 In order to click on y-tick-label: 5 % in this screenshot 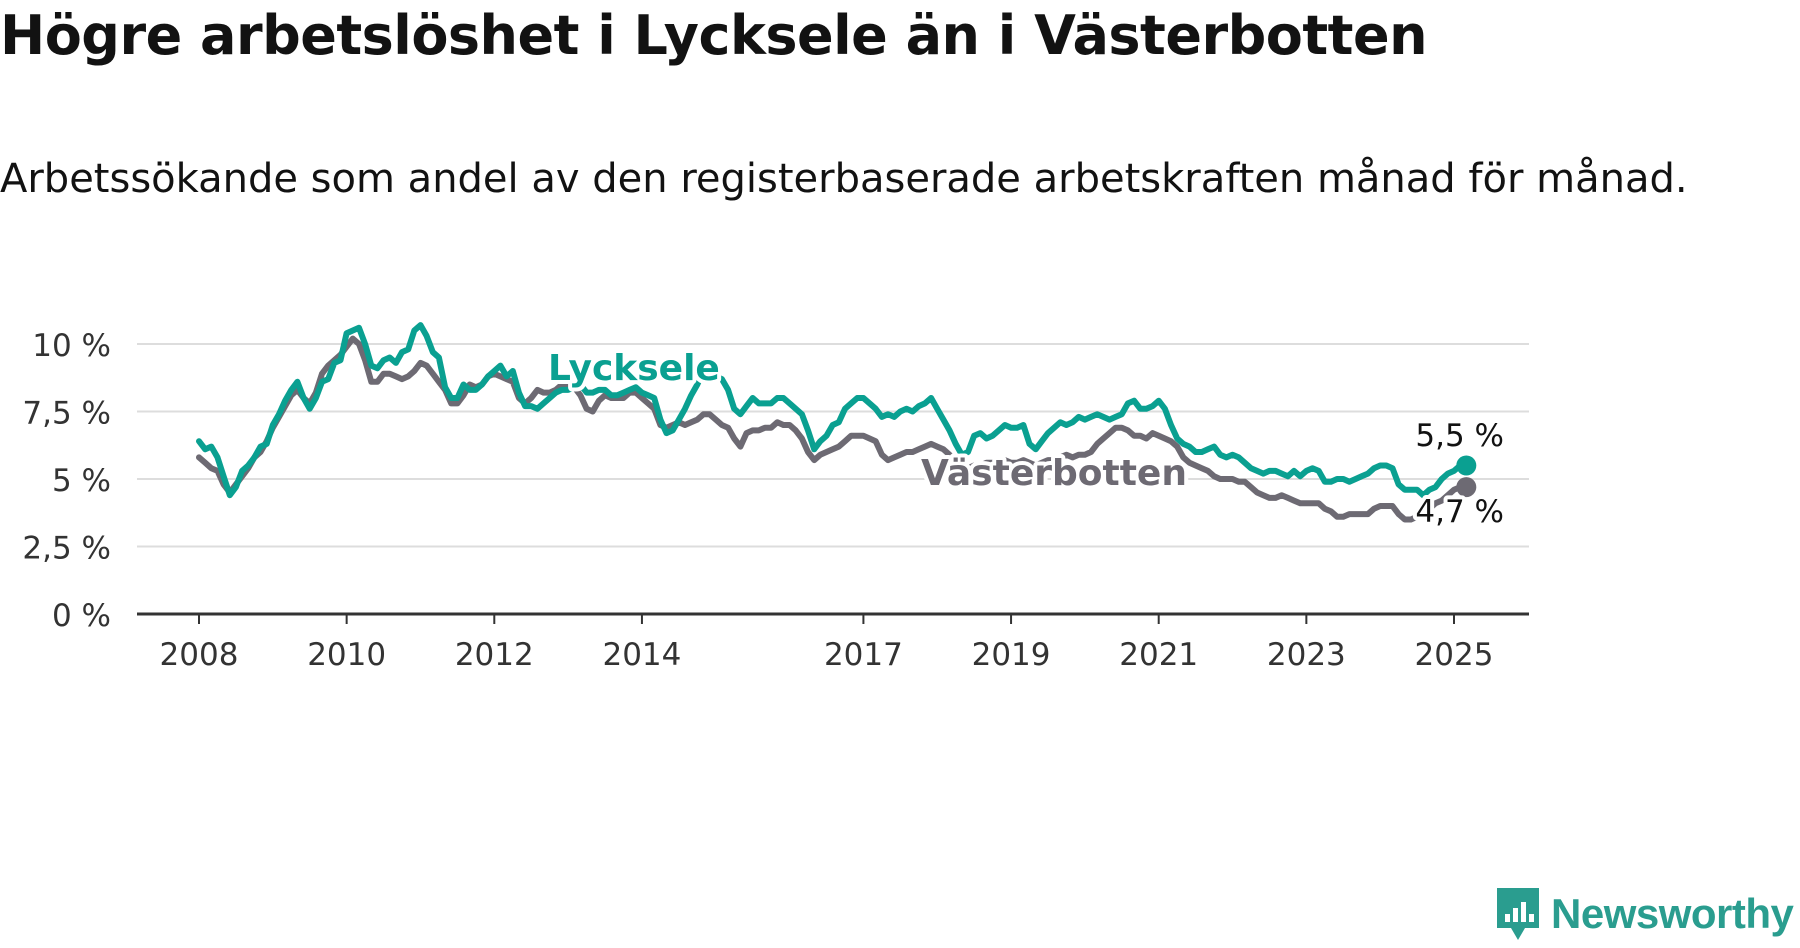, I will do `click(81, 481)`.